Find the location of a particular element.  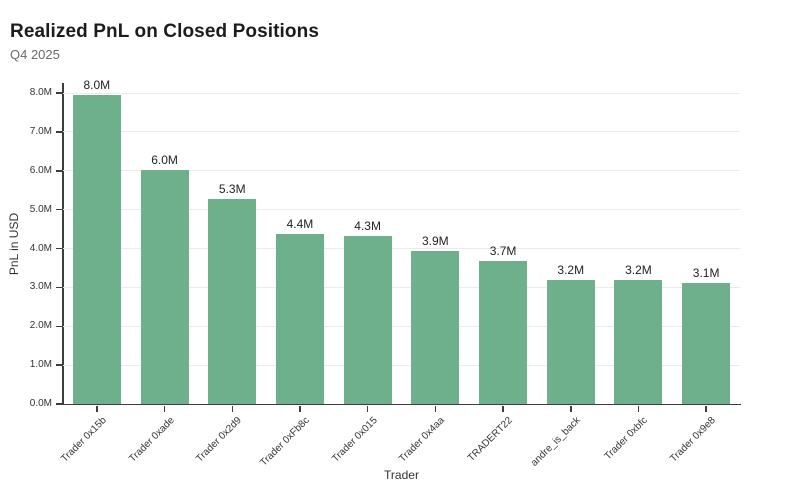

bar-value-label: 4.4M is located at coordinates (300, 223).